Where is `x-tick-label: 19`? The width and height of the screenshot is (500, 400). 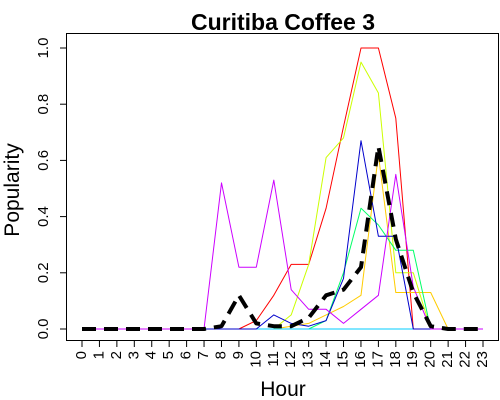 x-tick-label: 19 is located at coordinates (412, 359).